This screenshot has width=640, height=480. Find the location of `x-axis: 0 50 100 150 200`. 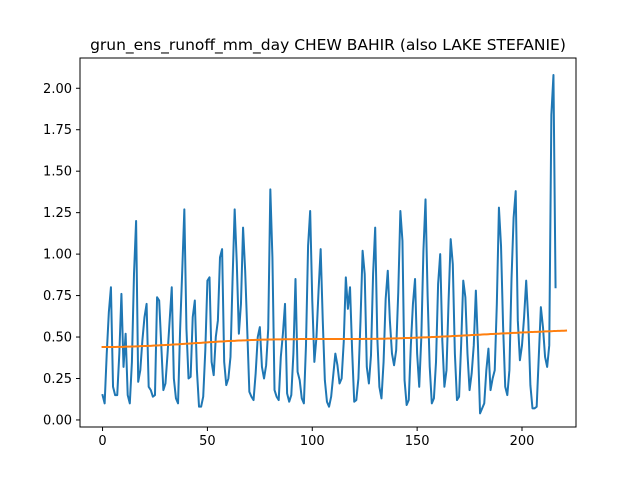

x-axis: 0 50 100 150 200 is located at coordinates (316, 438).